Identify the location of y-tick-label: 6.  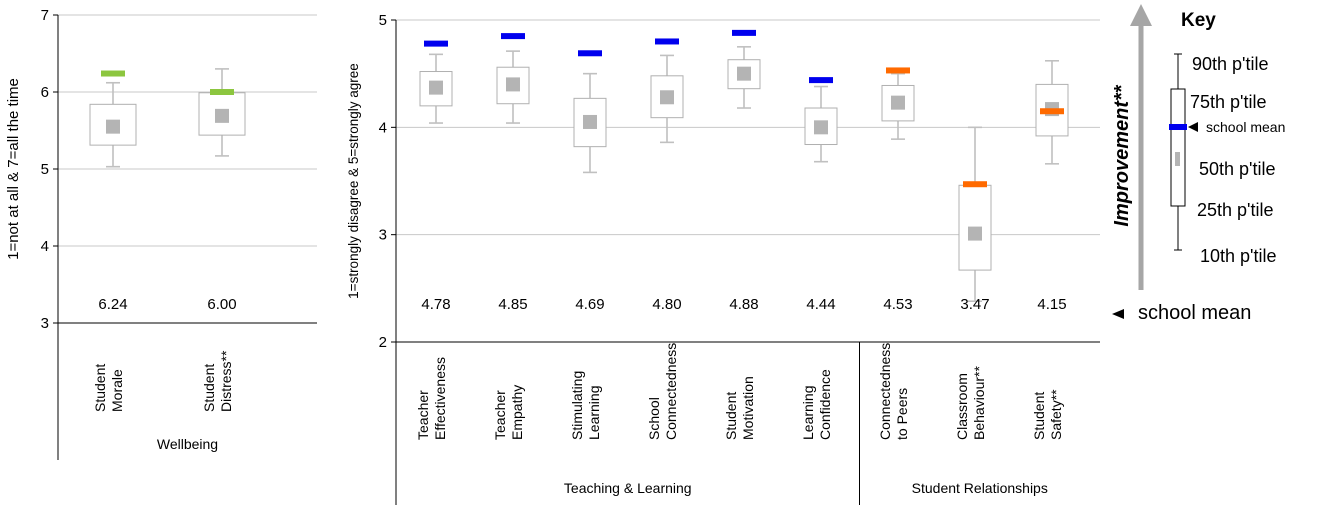
(45, 92).